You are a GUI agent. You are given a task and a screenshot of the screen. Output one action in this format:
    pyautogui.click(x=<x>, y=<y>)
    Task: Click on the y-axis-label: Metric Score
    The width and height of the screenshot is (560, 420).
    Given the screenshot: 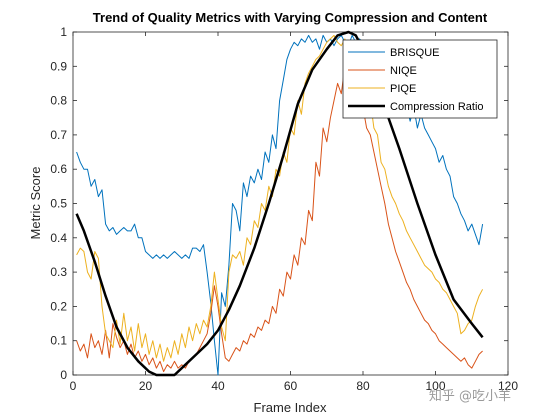 What is the action you would take?
    pyautogui.click(x=35, y=203)
    